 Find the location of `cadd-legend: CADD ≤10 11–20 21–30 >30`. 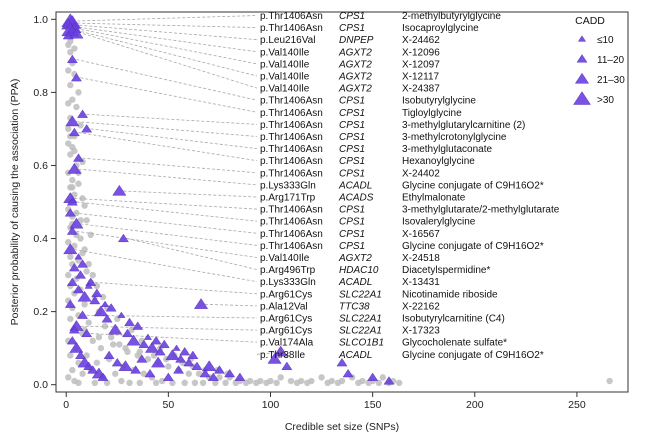

cadd-legend: CADD ≤10 11–20 21–30 >30 is located at coordinates (599, 60).